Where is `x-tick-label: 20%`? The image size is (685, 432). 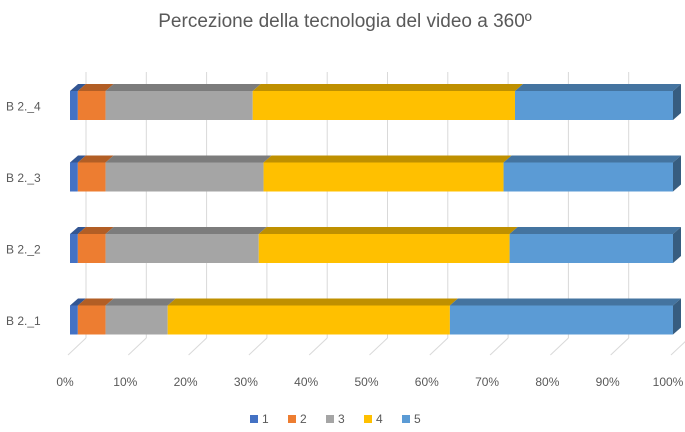 x-tick-label: 20% is located at coordinates (186, 382).